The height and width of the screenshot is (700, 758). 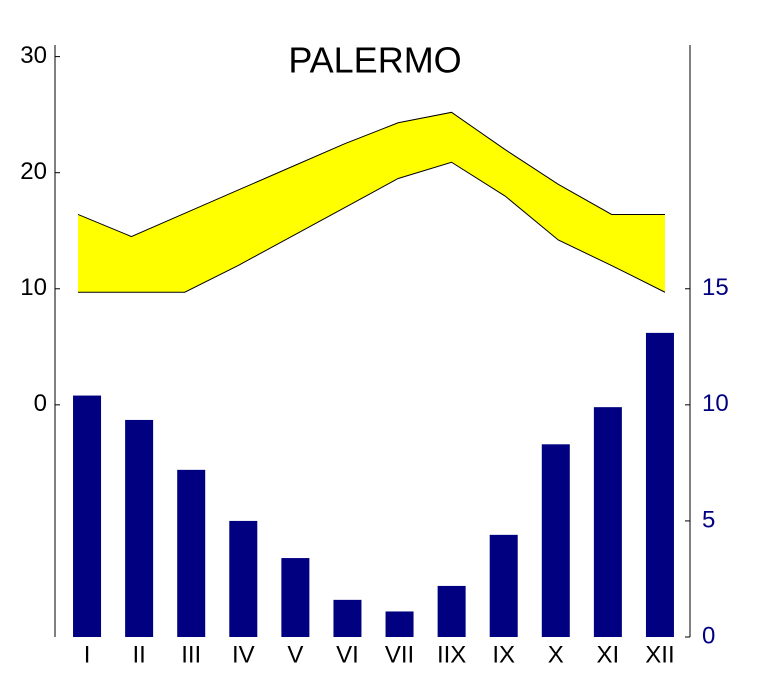 What do you see at coordinates (659, 654) in the screenshot?
I see `x-tick-label: XII` at bounding box center [659, 654].